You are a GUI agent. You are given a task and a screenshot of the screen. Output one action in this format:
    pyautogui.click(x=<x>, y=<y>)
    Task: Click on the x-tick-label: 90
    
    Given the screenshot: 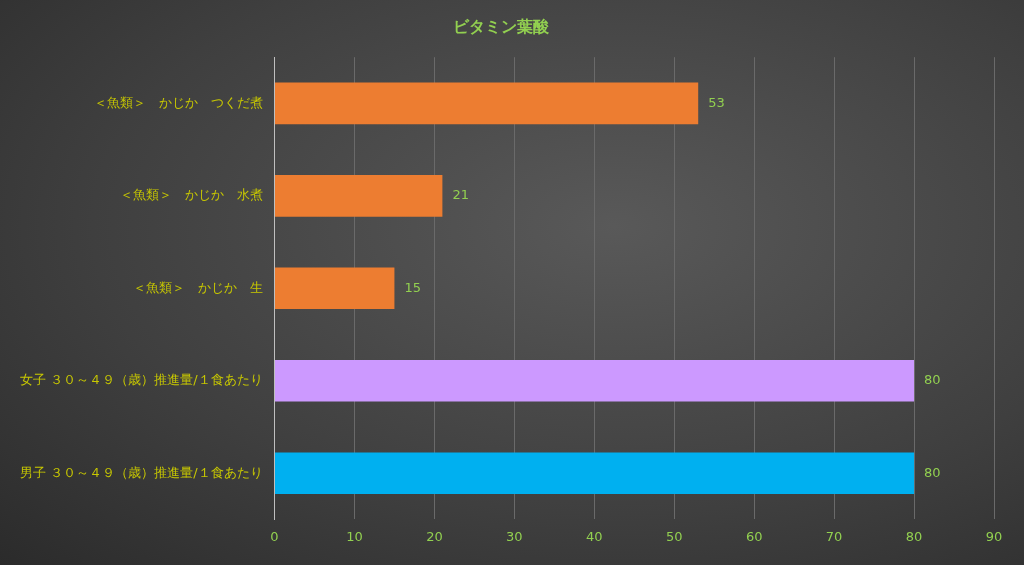 What is the action you would take?
    pyautogui.click(x=994, y=536)
    